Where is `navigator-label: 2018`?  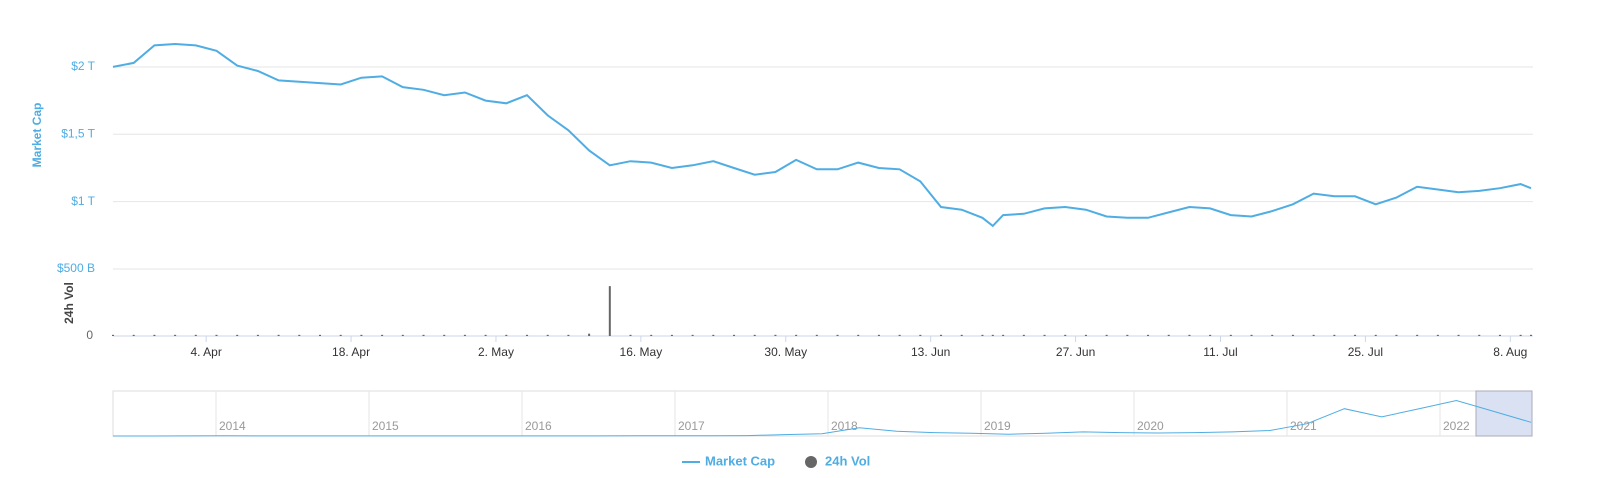 navigator-label: 2018 is located at coordinates (844, 426).